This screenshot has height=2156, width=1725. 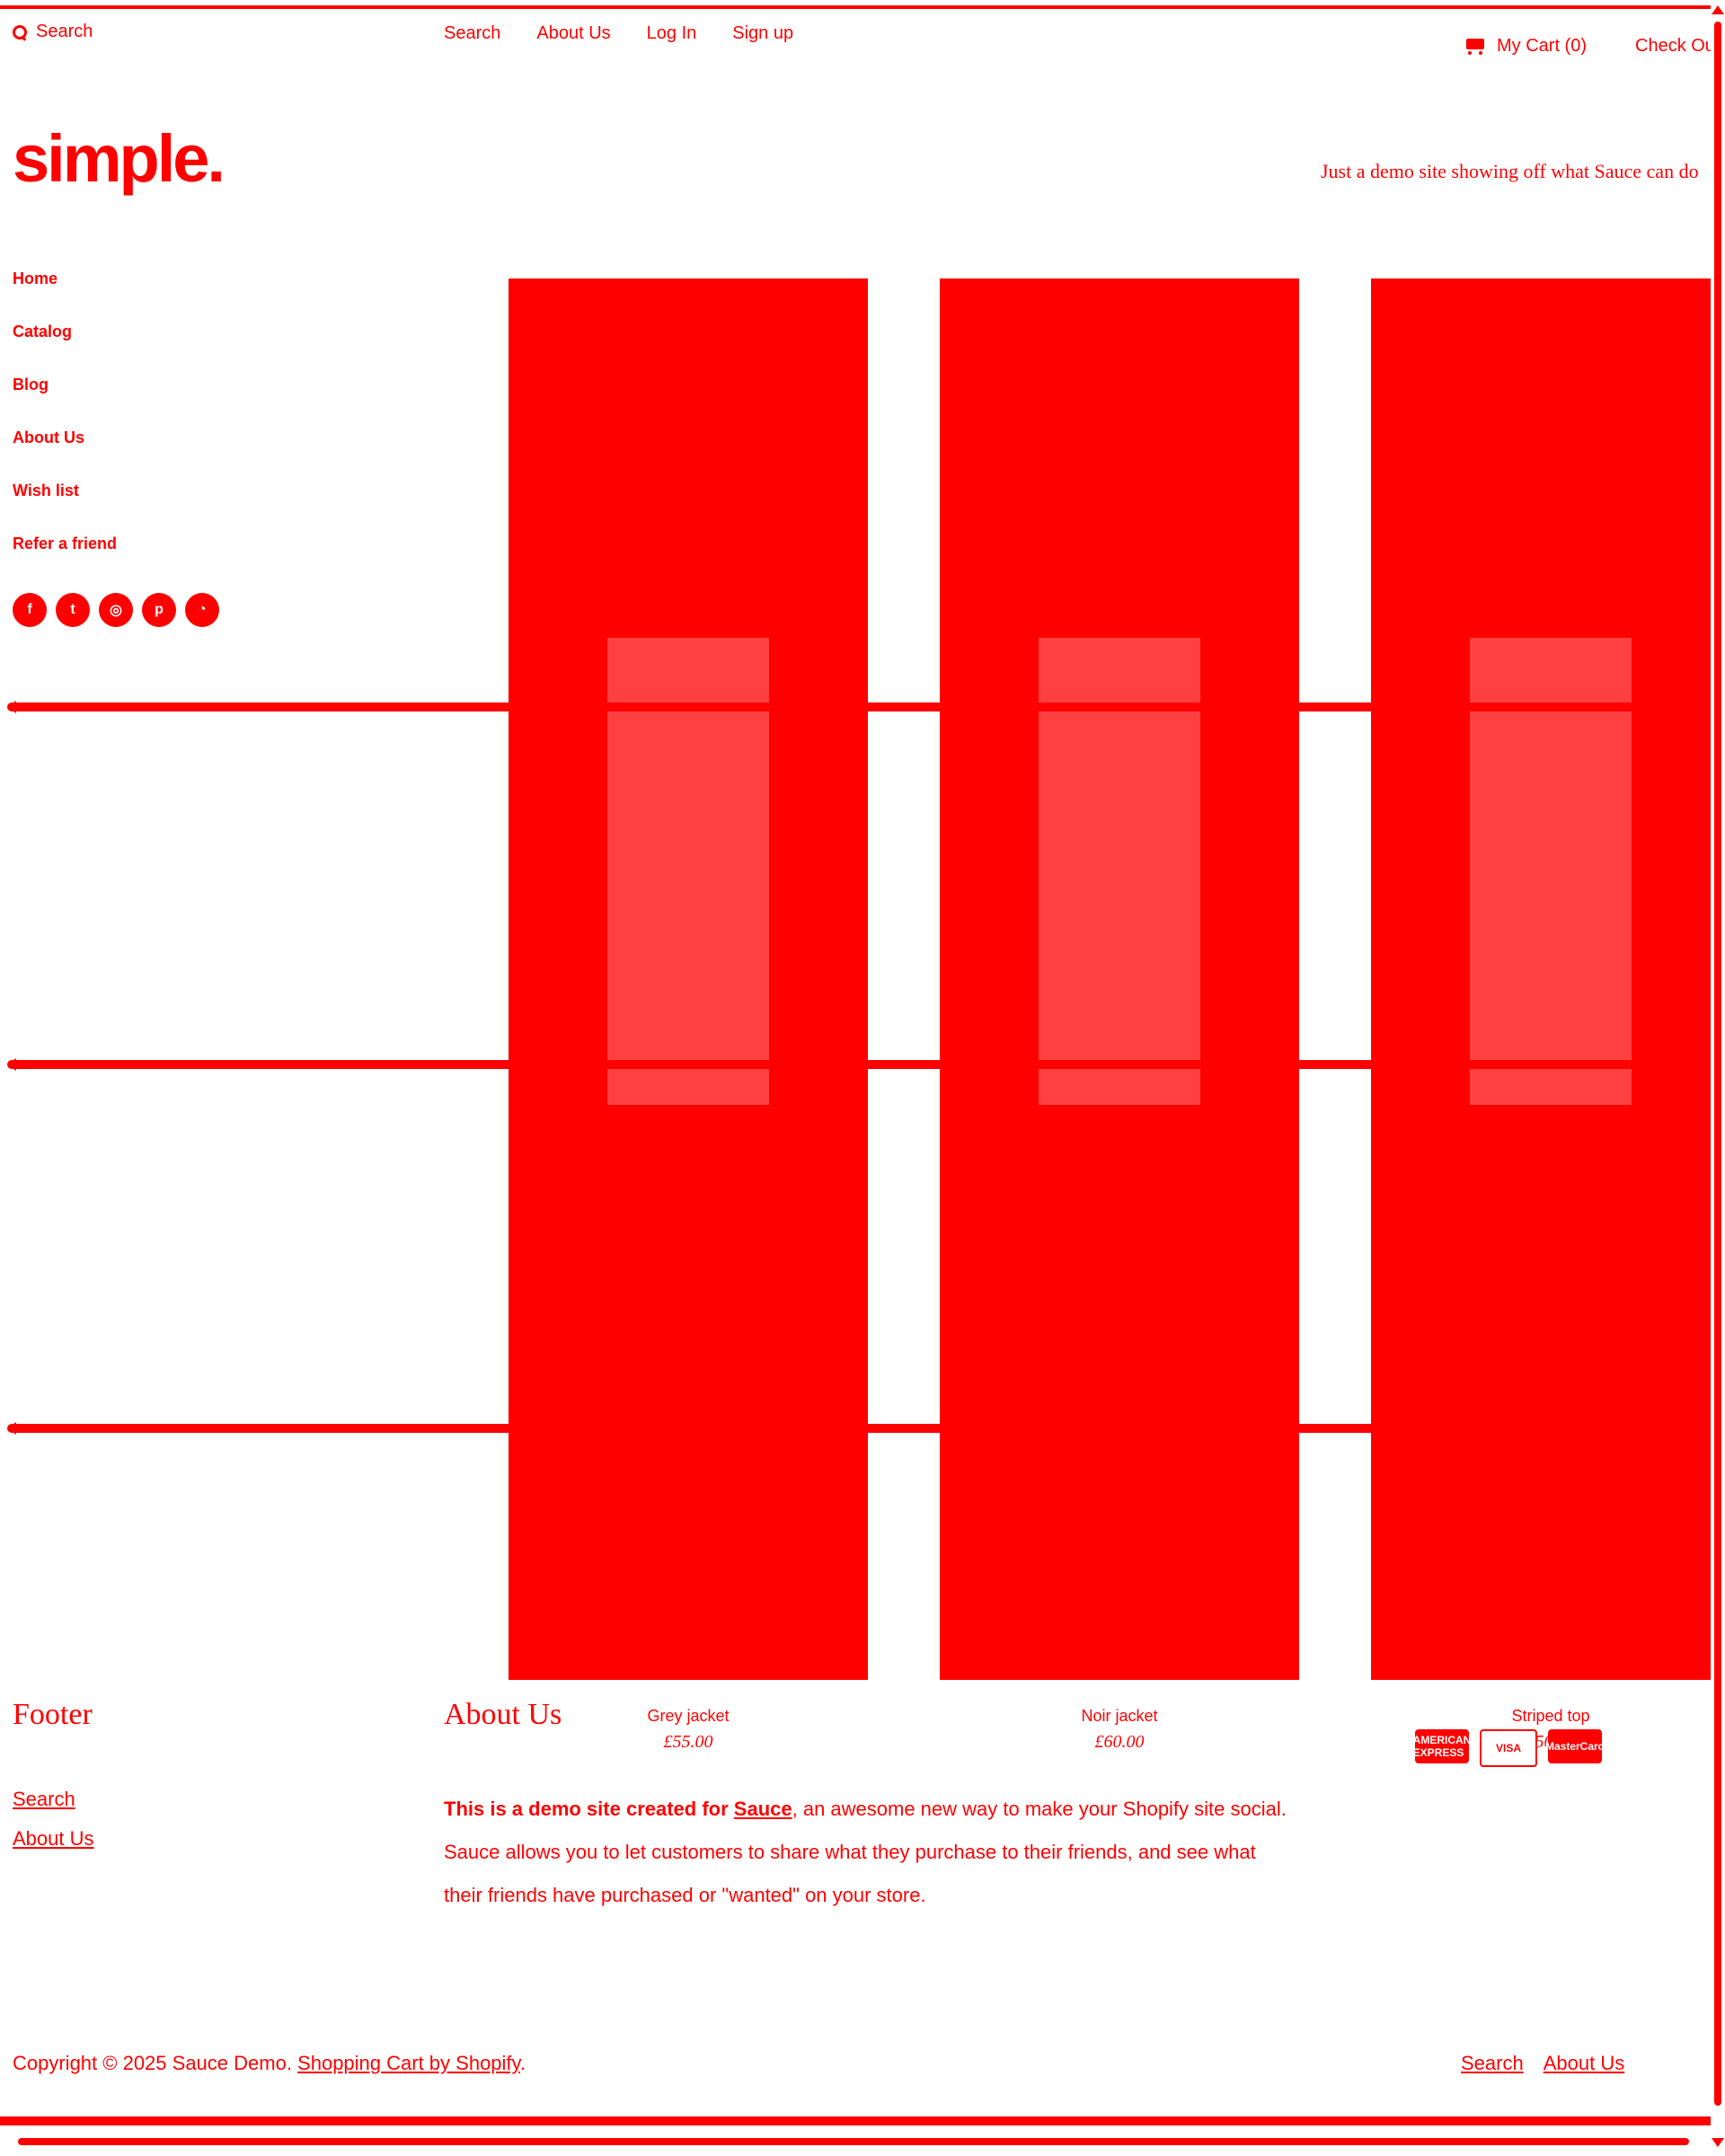 What do you see at coordinates (762, 1809) in the screenshot?
I see `about-sauce-link: Sauce` at bounding box center [762, 1809].